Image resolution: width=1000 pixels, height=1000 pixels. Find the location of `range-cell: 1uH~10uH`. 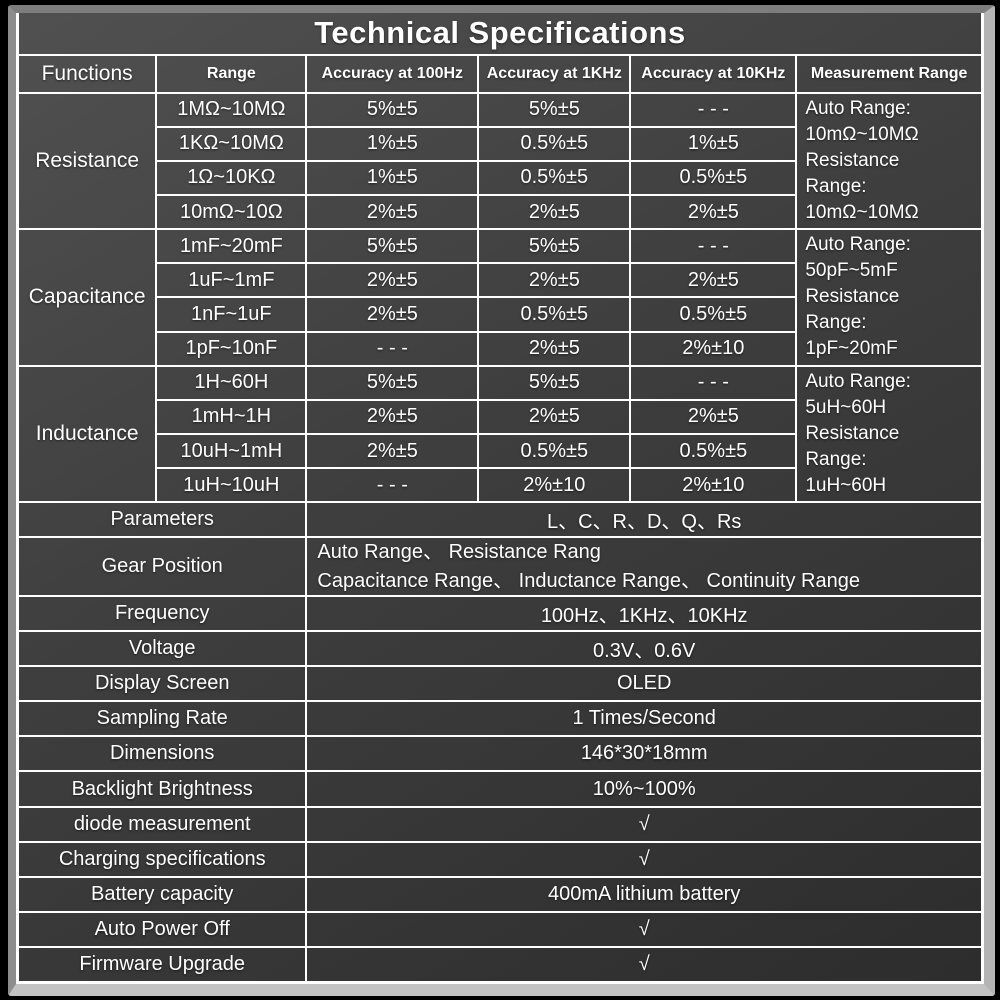

range-cell: 1uH~10uH is located at coordinates (231, 485).